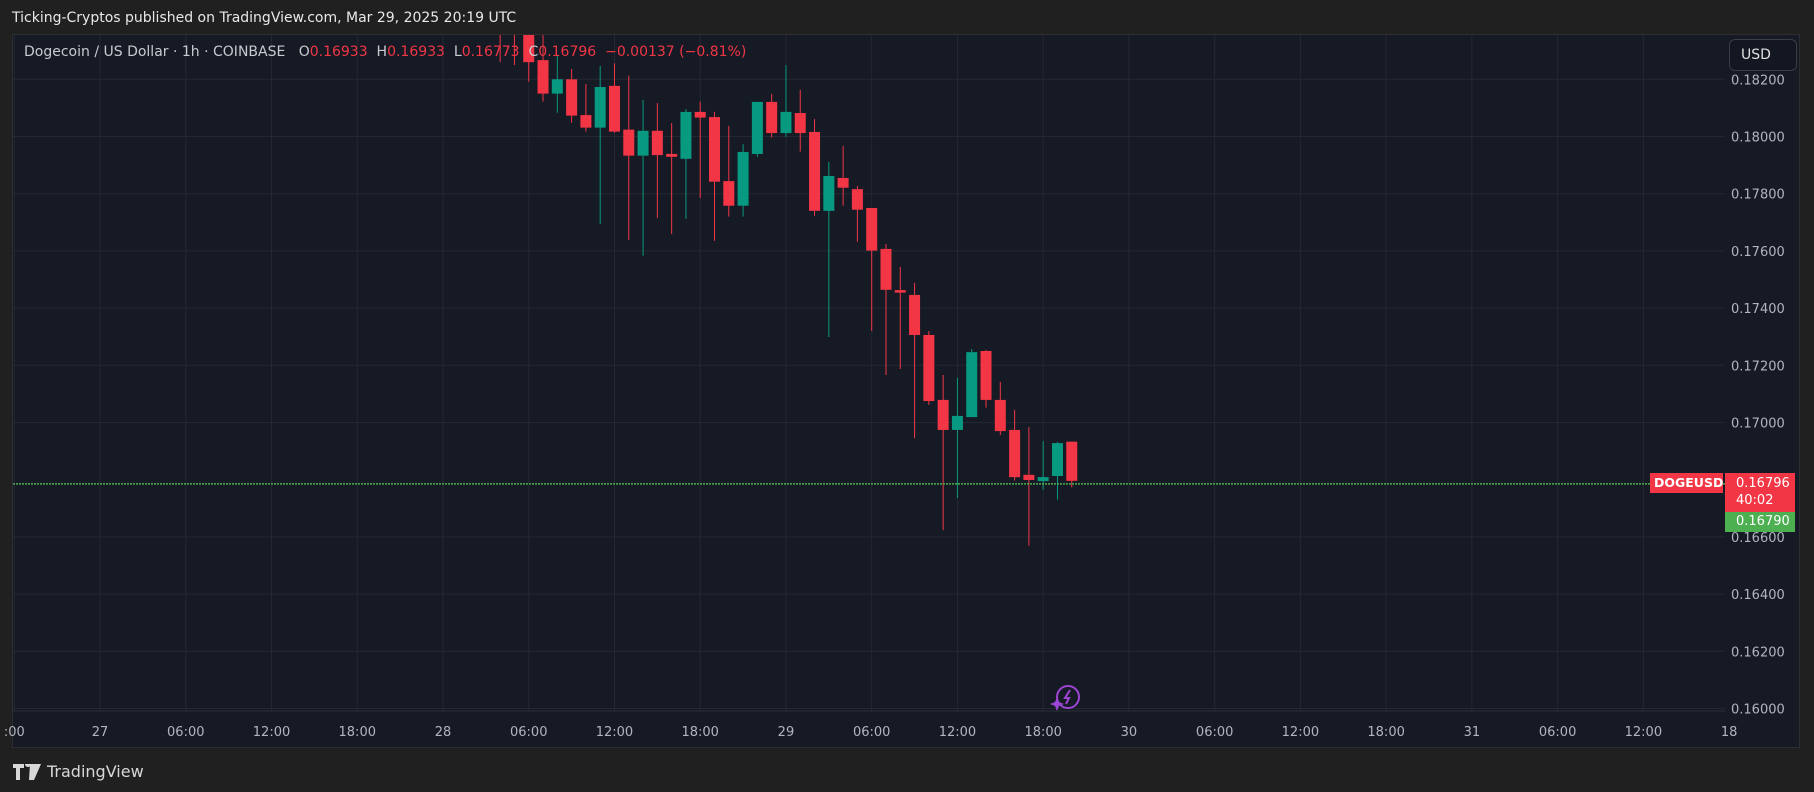  What do you see at coordinates (1763, 55) in the screenshot?
I see `currency-button: USD` at bounding box center [1763, 55].